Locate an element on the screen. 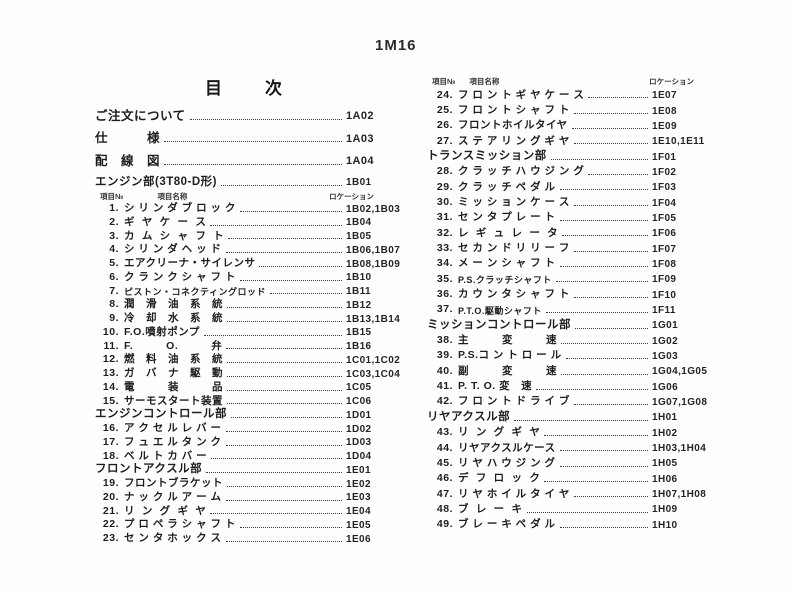  toc-row: リヤアクスル部 1H01 is located at coordinates (575, 416).